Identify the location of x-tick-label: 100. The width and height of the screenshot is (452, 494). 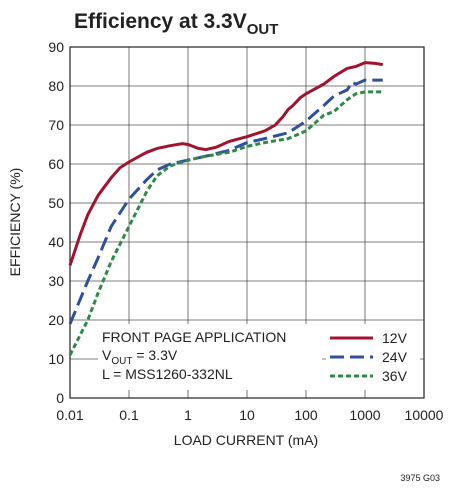
(306, 415).